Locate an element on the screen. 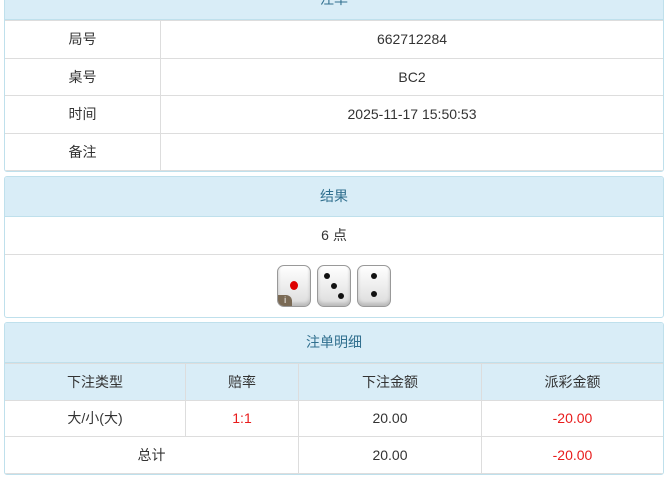 Image resolution: width=670 pixels, height=481 pixels. total-row: 总计 20.00 -20.00 is located at coordinates (334, 455).